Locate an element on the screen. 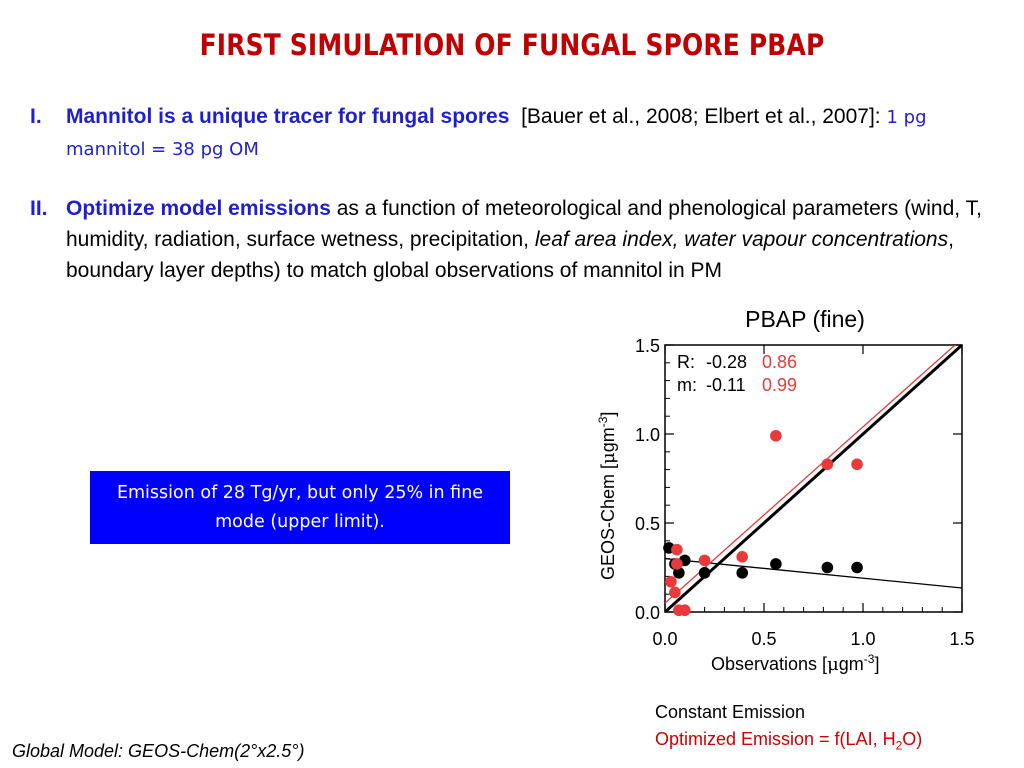  y-tick-label: 1.5 is located at coordinates (647, 346).